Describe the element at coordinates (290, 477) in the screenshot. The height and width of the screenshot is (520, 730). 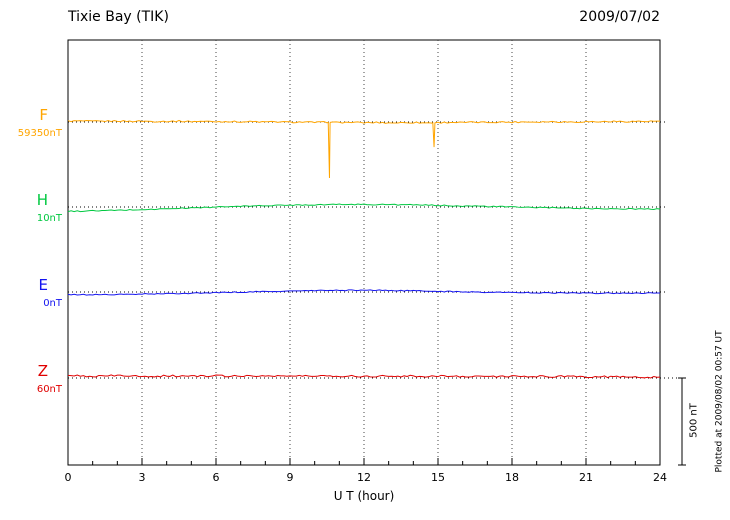
I see `x-tick-label: 9` at that location.